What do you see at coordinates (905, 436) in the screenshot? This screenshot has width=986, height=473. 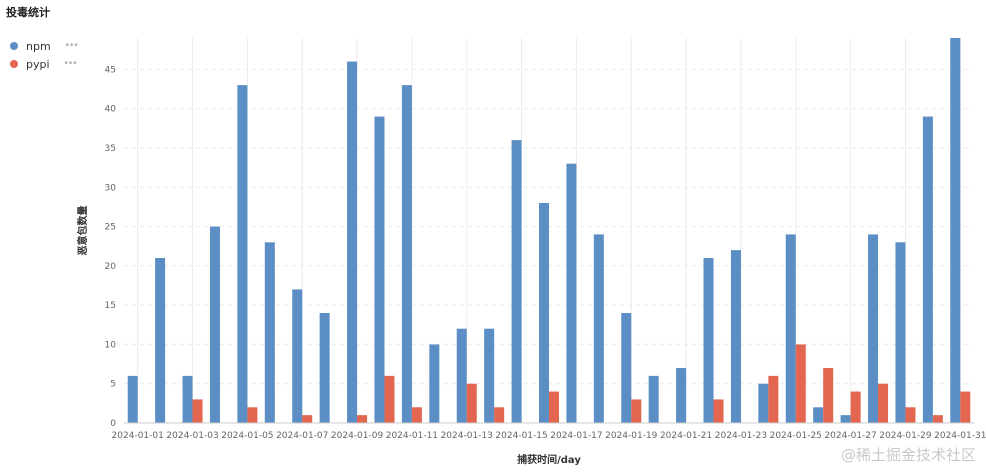 I see `x-tick-label: 2024-01-29` at bounding box center [905, 436].